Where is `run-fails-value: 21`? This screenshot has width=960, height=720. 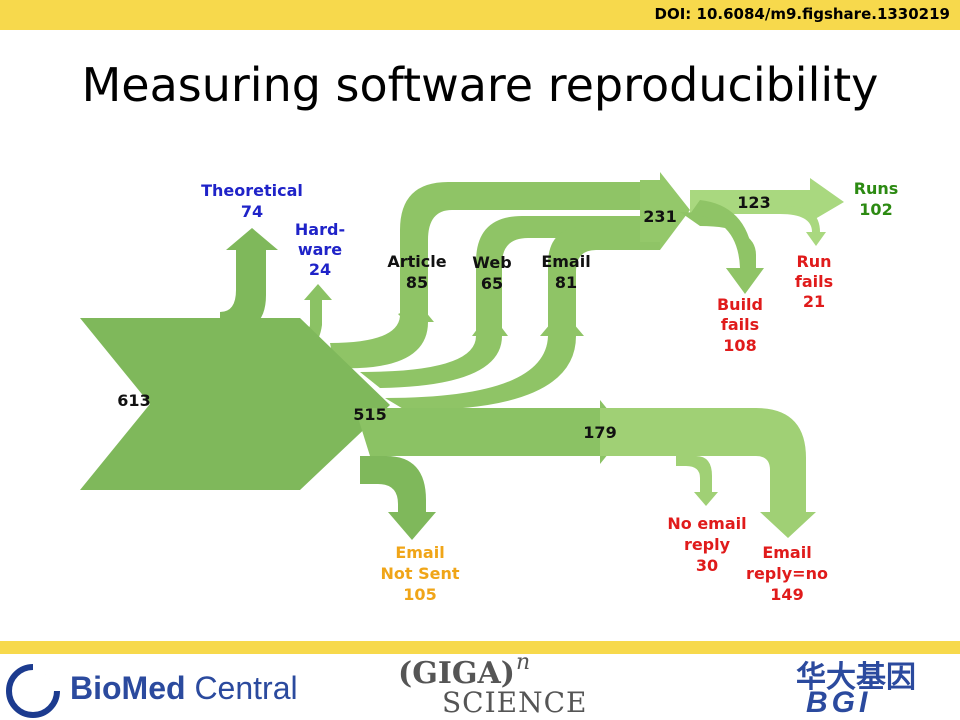 run-fails-value: 21 is located at coordinates (814, 301).